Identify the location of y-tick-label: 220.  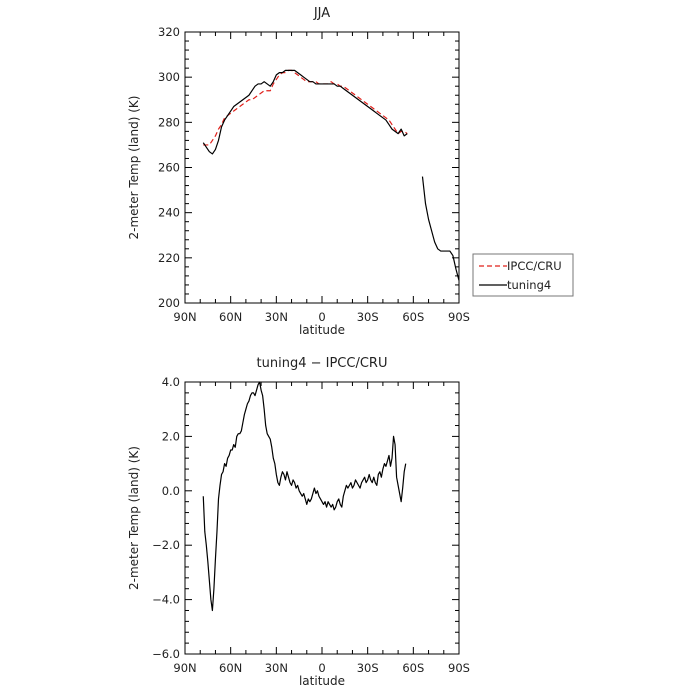
(169, 258).